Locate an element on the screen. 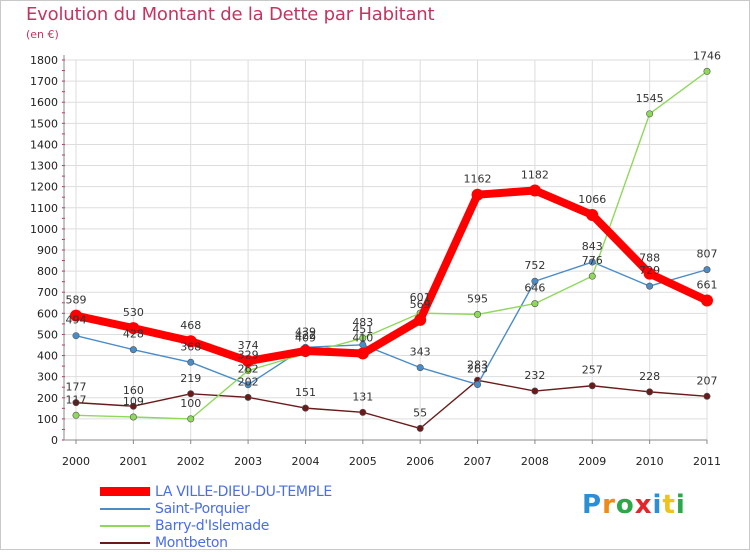 The height and width of the screenshot is (552, 750). data-label: 601 is located at coordinates (420, 297).